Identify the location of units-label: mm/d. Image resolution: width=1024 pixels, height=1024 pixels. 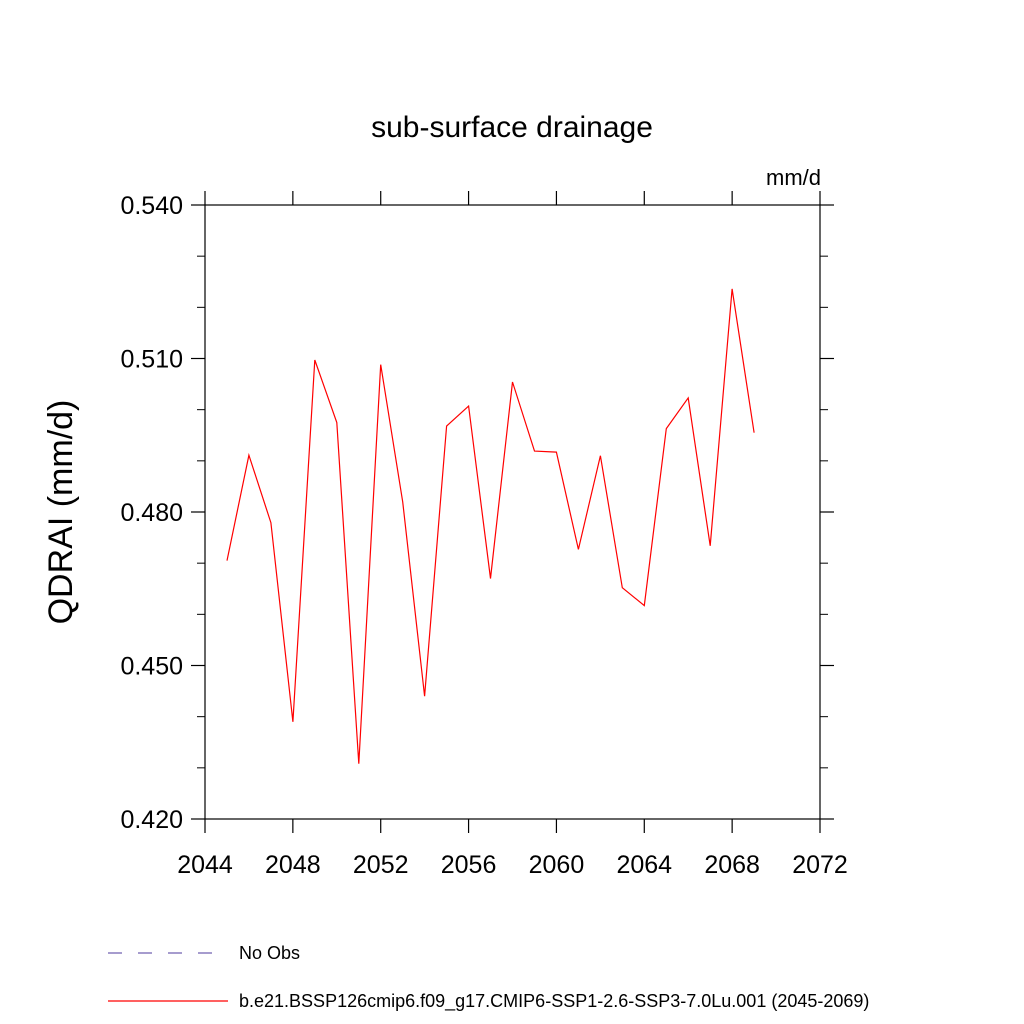
(793, 177).